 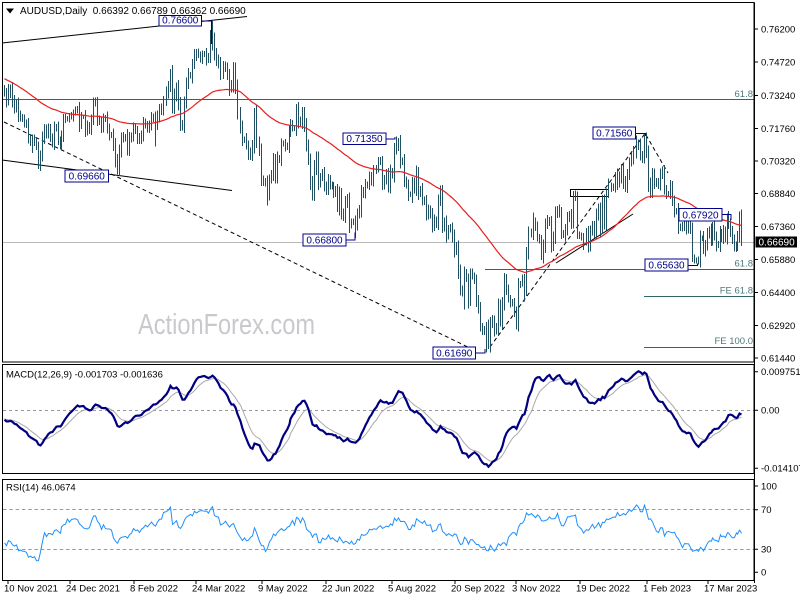 What do you see at coordinates (84, 375) in the screenshot?
I see `svg-text:MACD(12,26,9) -0.001703 -0.001: MACD(12,26,9) -0.001703 -0.001636` at bounding box center [84, 375].